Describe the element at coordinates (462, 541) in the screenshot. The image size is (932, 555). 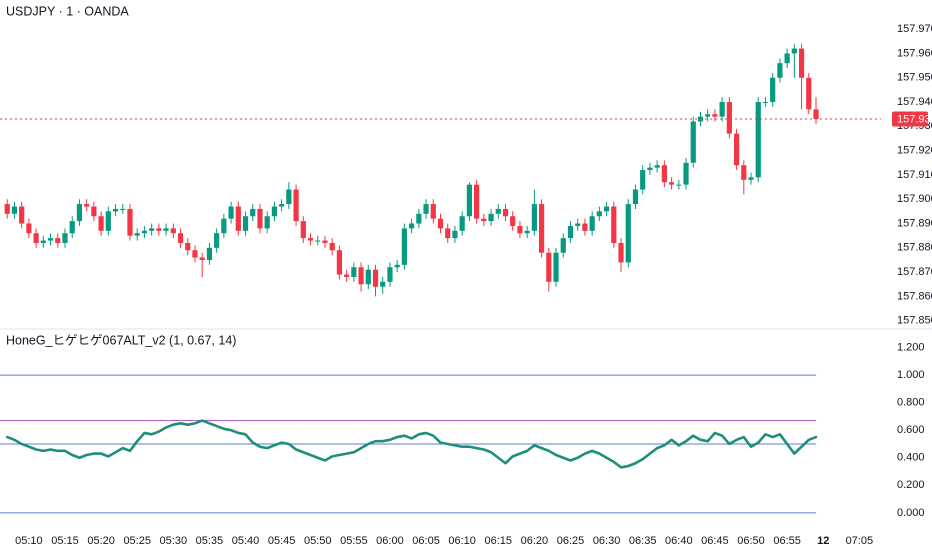
I see `x-tick-label: 06:10` at that location.